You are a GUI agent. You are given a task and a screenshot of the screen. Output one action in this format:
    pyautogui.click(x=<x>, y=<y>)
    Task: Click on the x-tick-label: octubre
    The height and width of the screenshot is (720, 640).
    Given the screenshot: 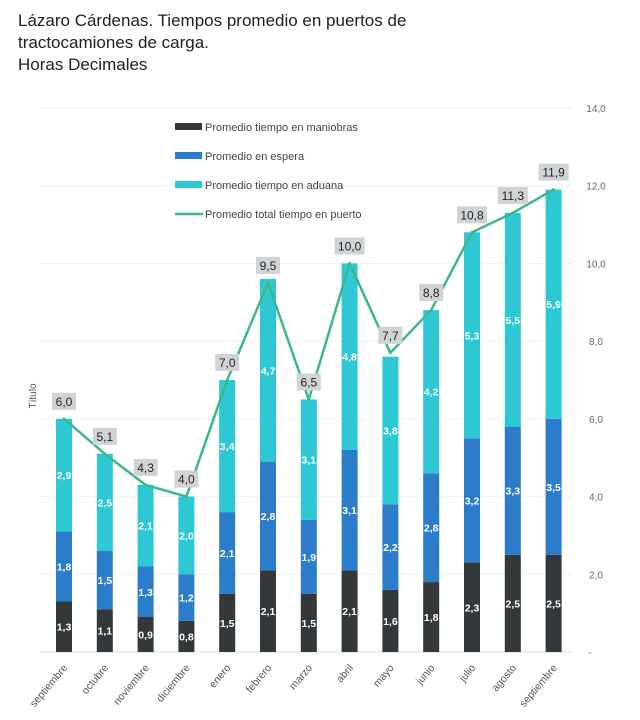 What is the action you would take?
    pyautogui.click(x=95, y=679)
    